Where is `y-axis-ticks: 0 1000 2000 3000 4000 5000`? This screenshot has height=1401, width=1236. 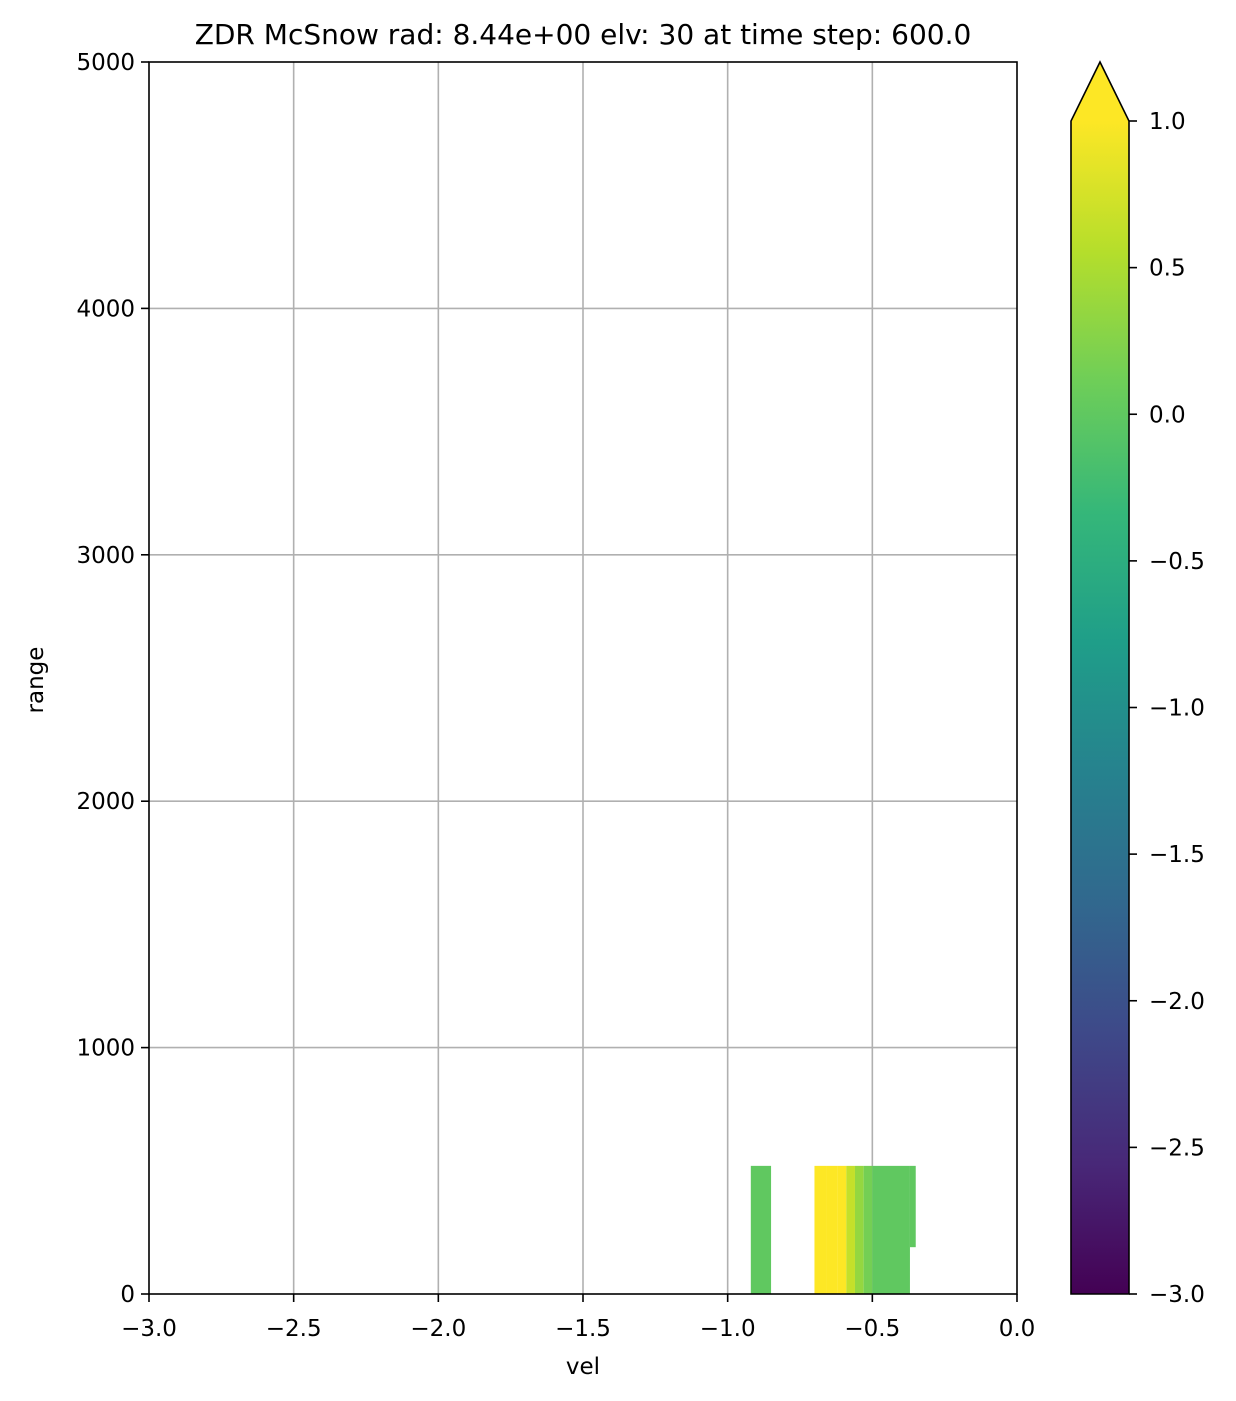
y-axis-ticks: 0 1000 2000 3000 4000 5000 is located at coordinates (112, 679).